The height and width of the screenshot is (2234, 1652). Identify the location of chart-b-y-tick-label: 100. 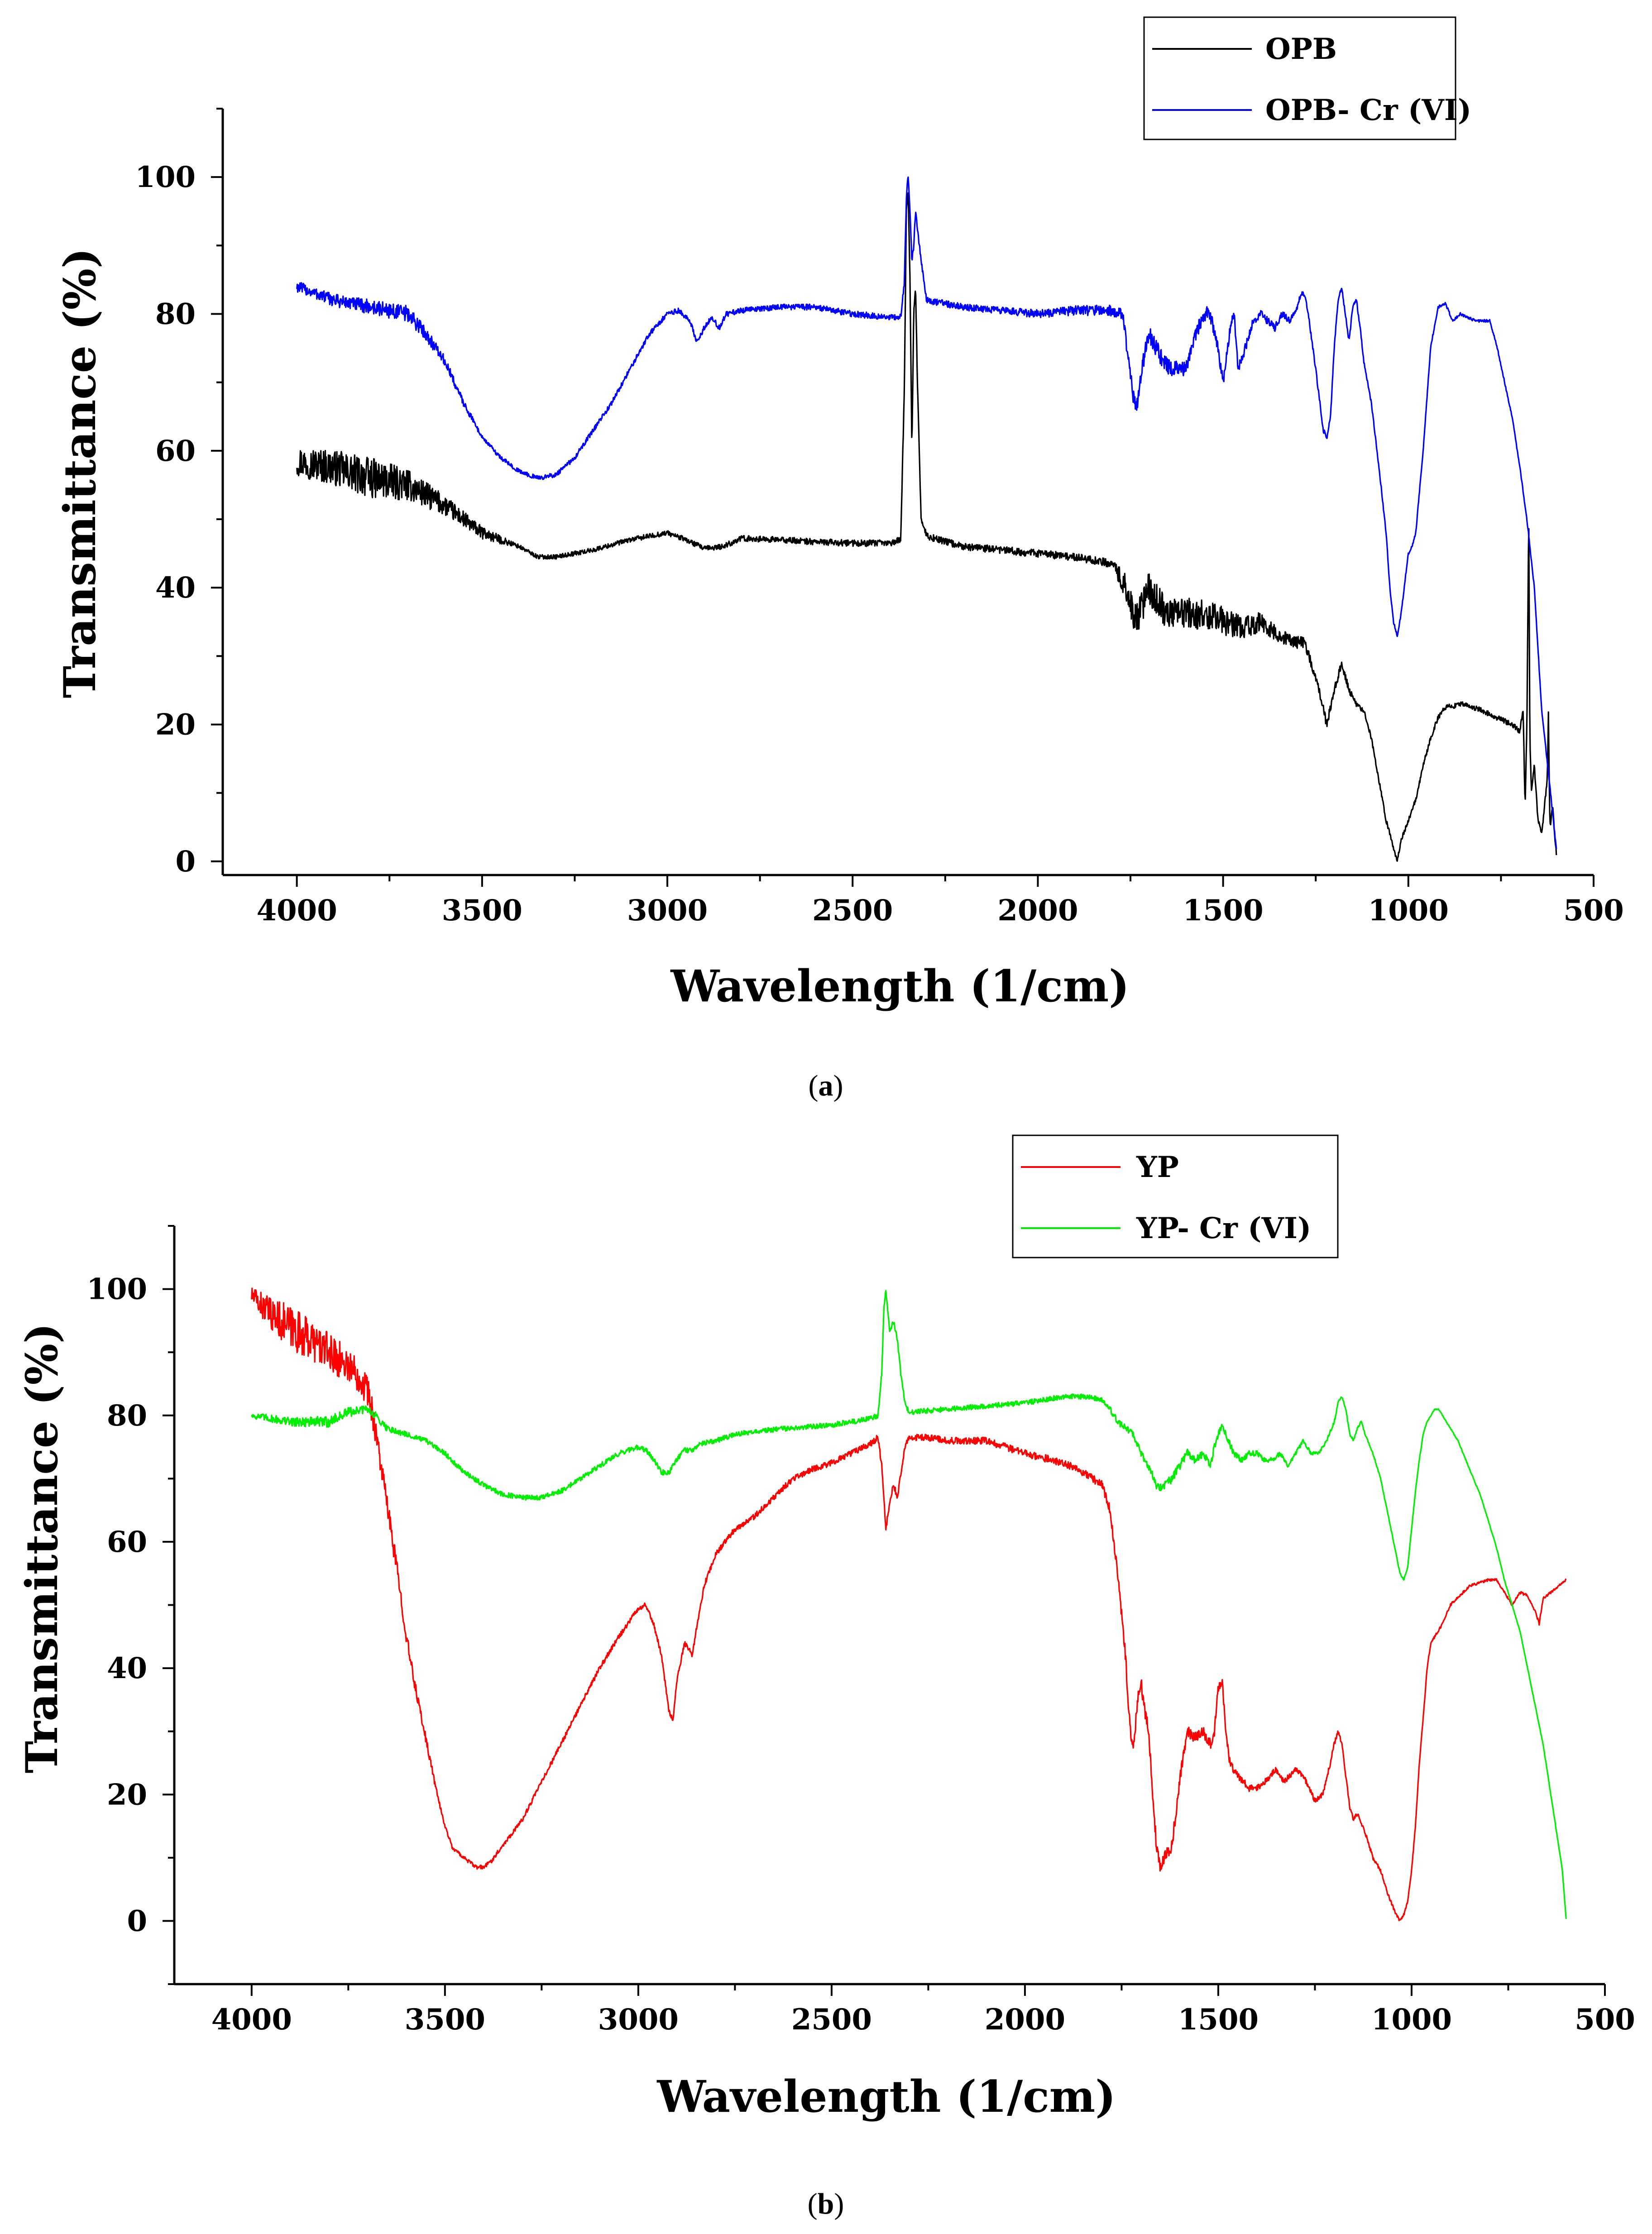
(116, 1289).